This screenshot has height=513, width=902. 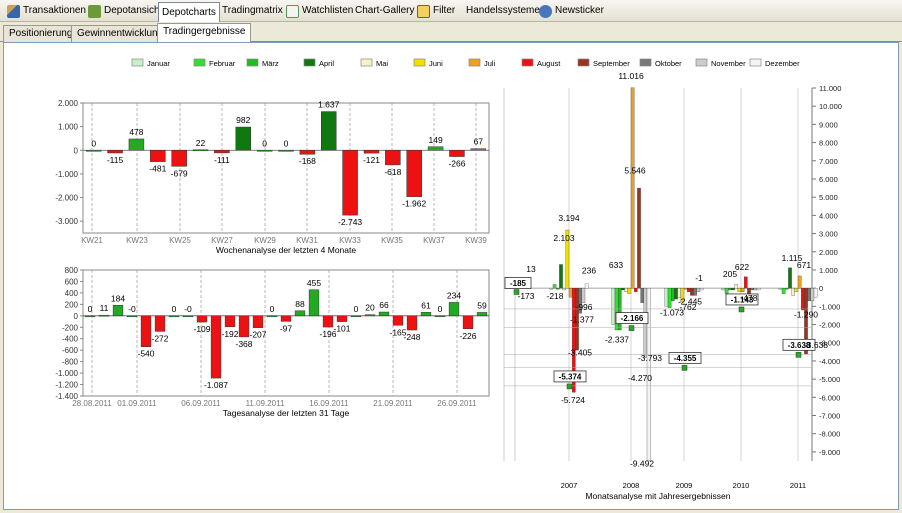 I want to click on legend-label: Mai, so click(x=382, y=63).